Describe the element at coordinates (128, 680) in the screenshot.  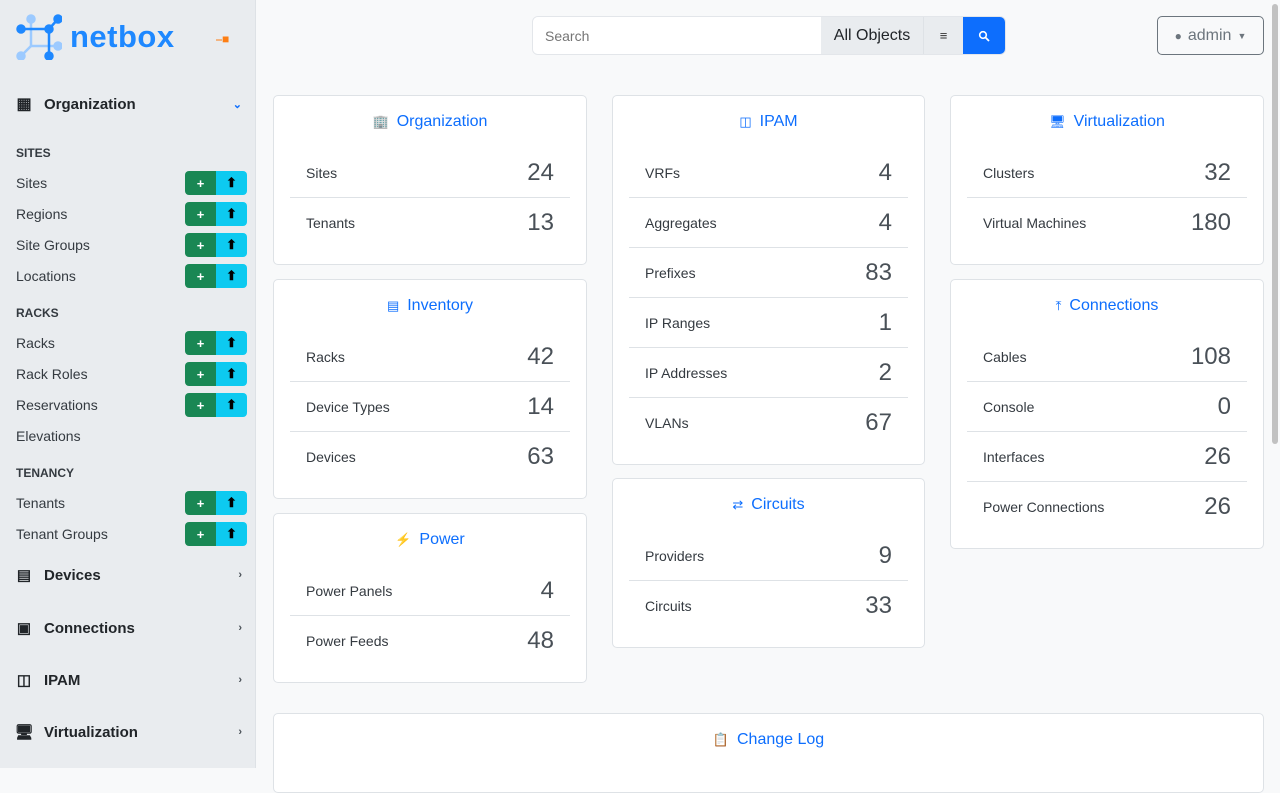
I see `nav-group-ipam: ◫ IPAM ›` at that location.